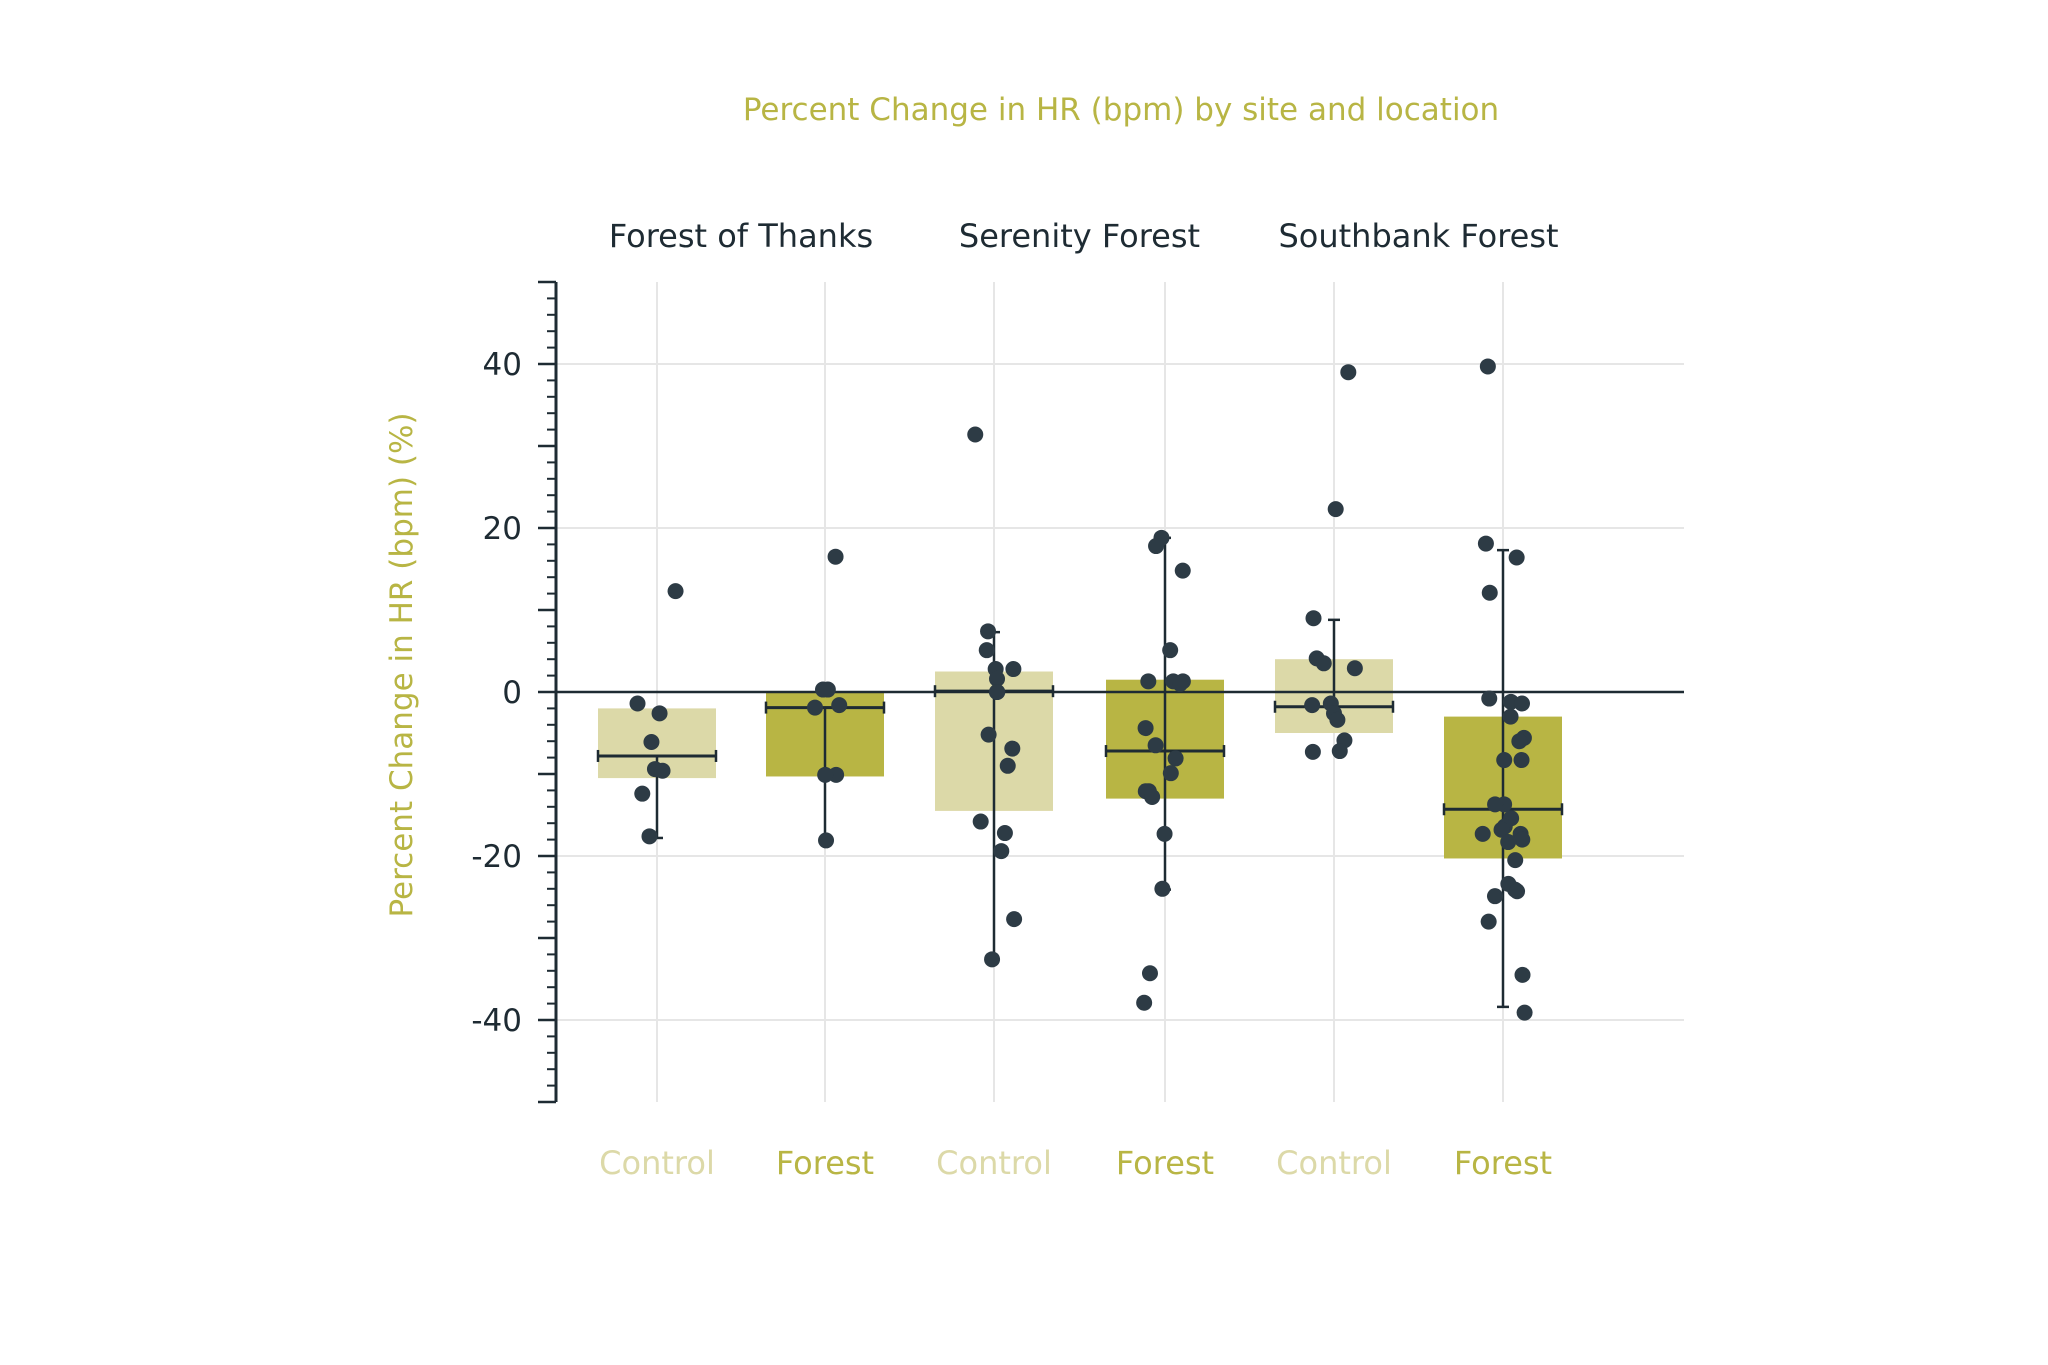 This screenshot has width=2048, height=1365. I want to click on site-label: Forest of Thanks, so click(741, 236).